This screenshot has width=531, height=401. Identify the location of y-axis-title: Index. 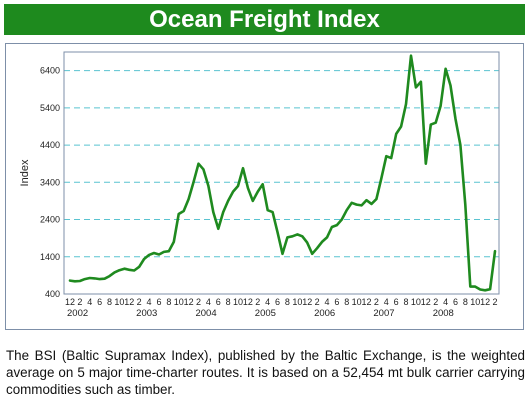
(25, 172).